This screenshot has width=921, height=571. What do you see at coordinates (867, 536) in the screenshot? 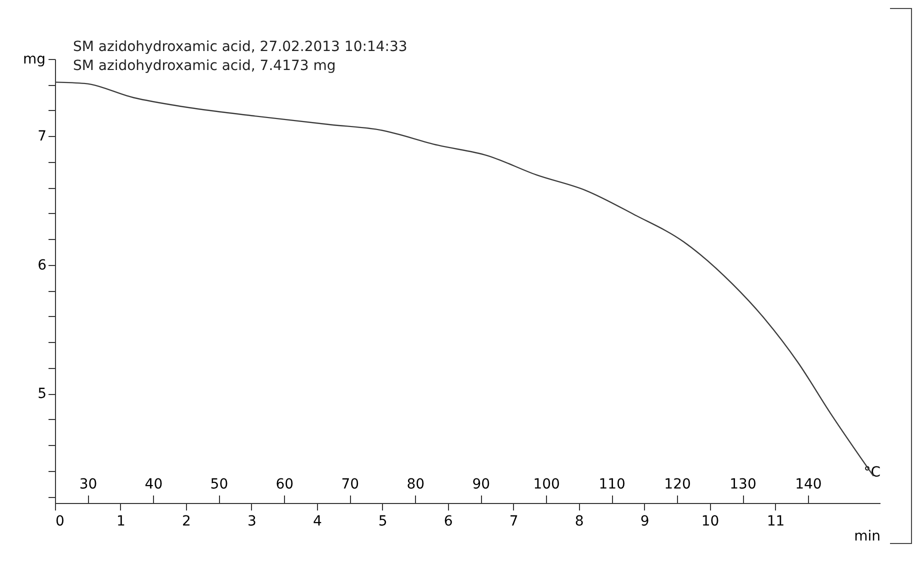
I see `x-axis-title: min` at bounding box center [867, 536].